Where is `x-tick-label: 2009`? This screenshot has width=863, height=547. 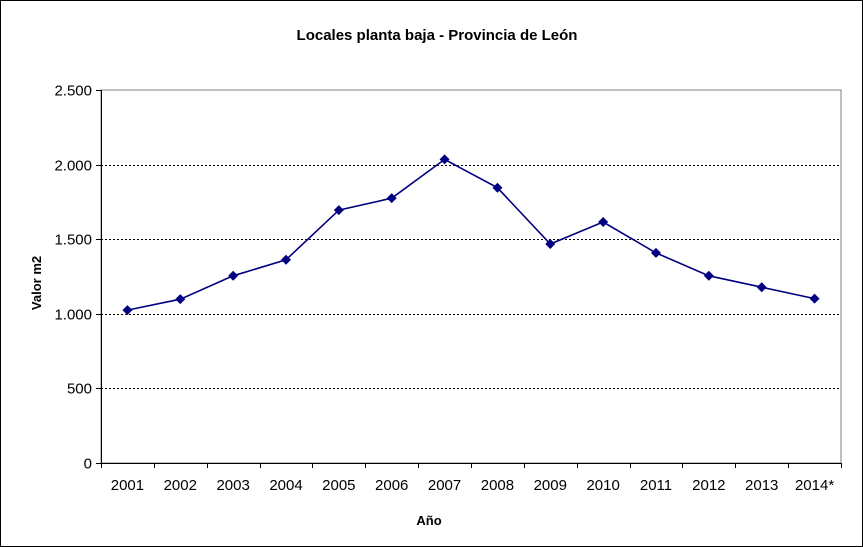 x-tick-label: 2009 is located at coordinates (550, 485).